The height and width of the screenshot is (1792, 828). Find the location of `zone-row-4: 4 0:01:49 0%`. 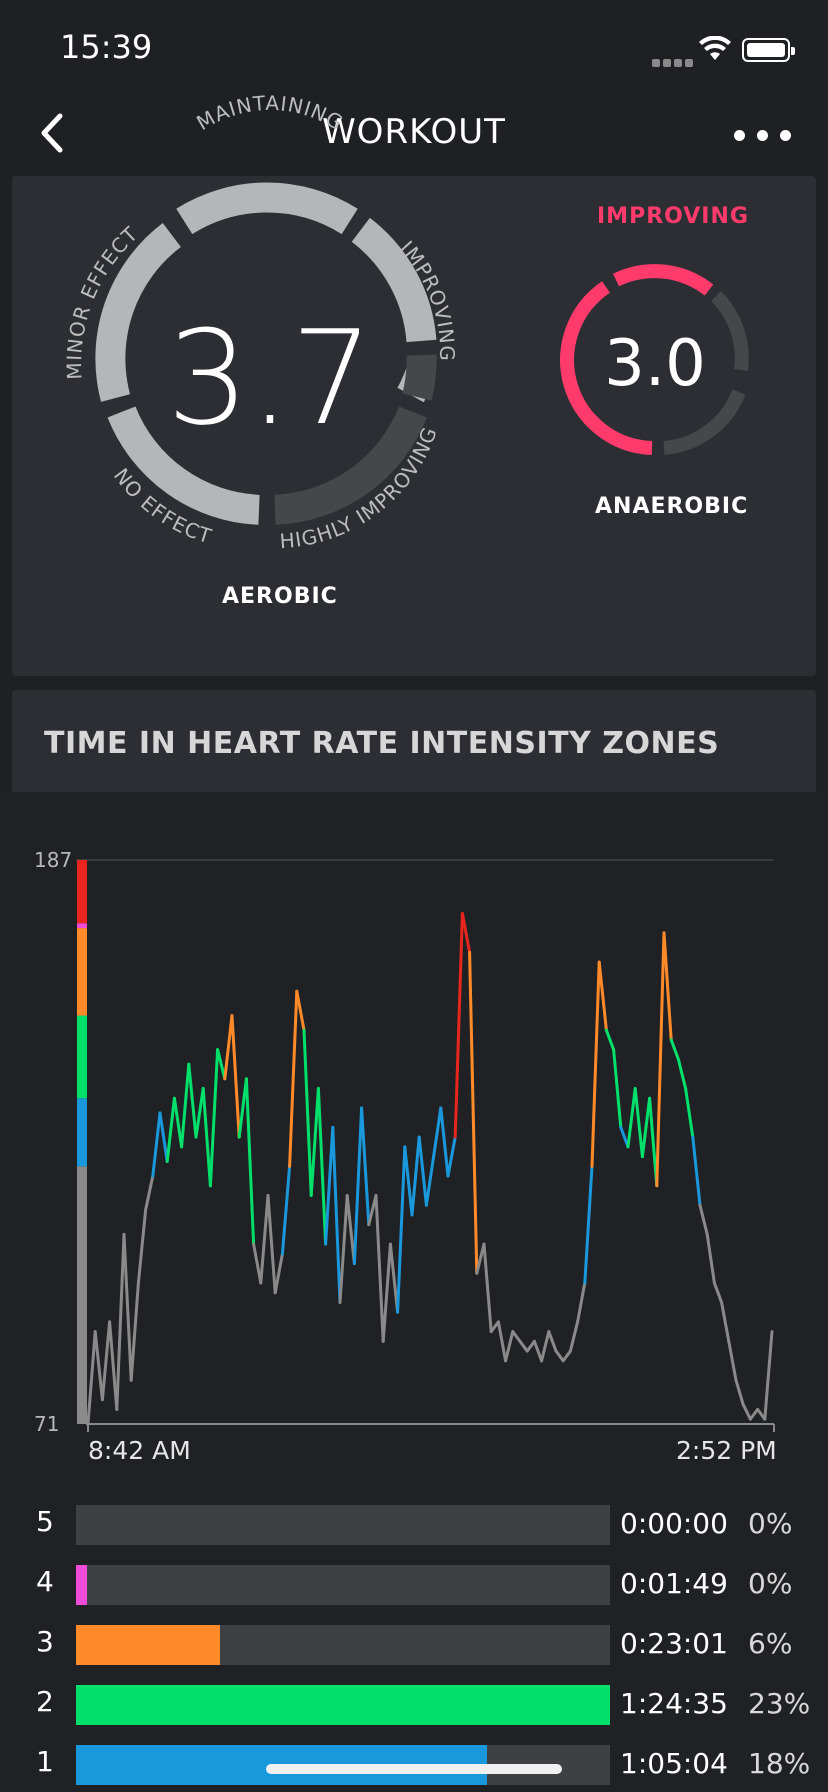

zone-row-4: 4 0:01:49 0% is located at coordinates (414, 1585).